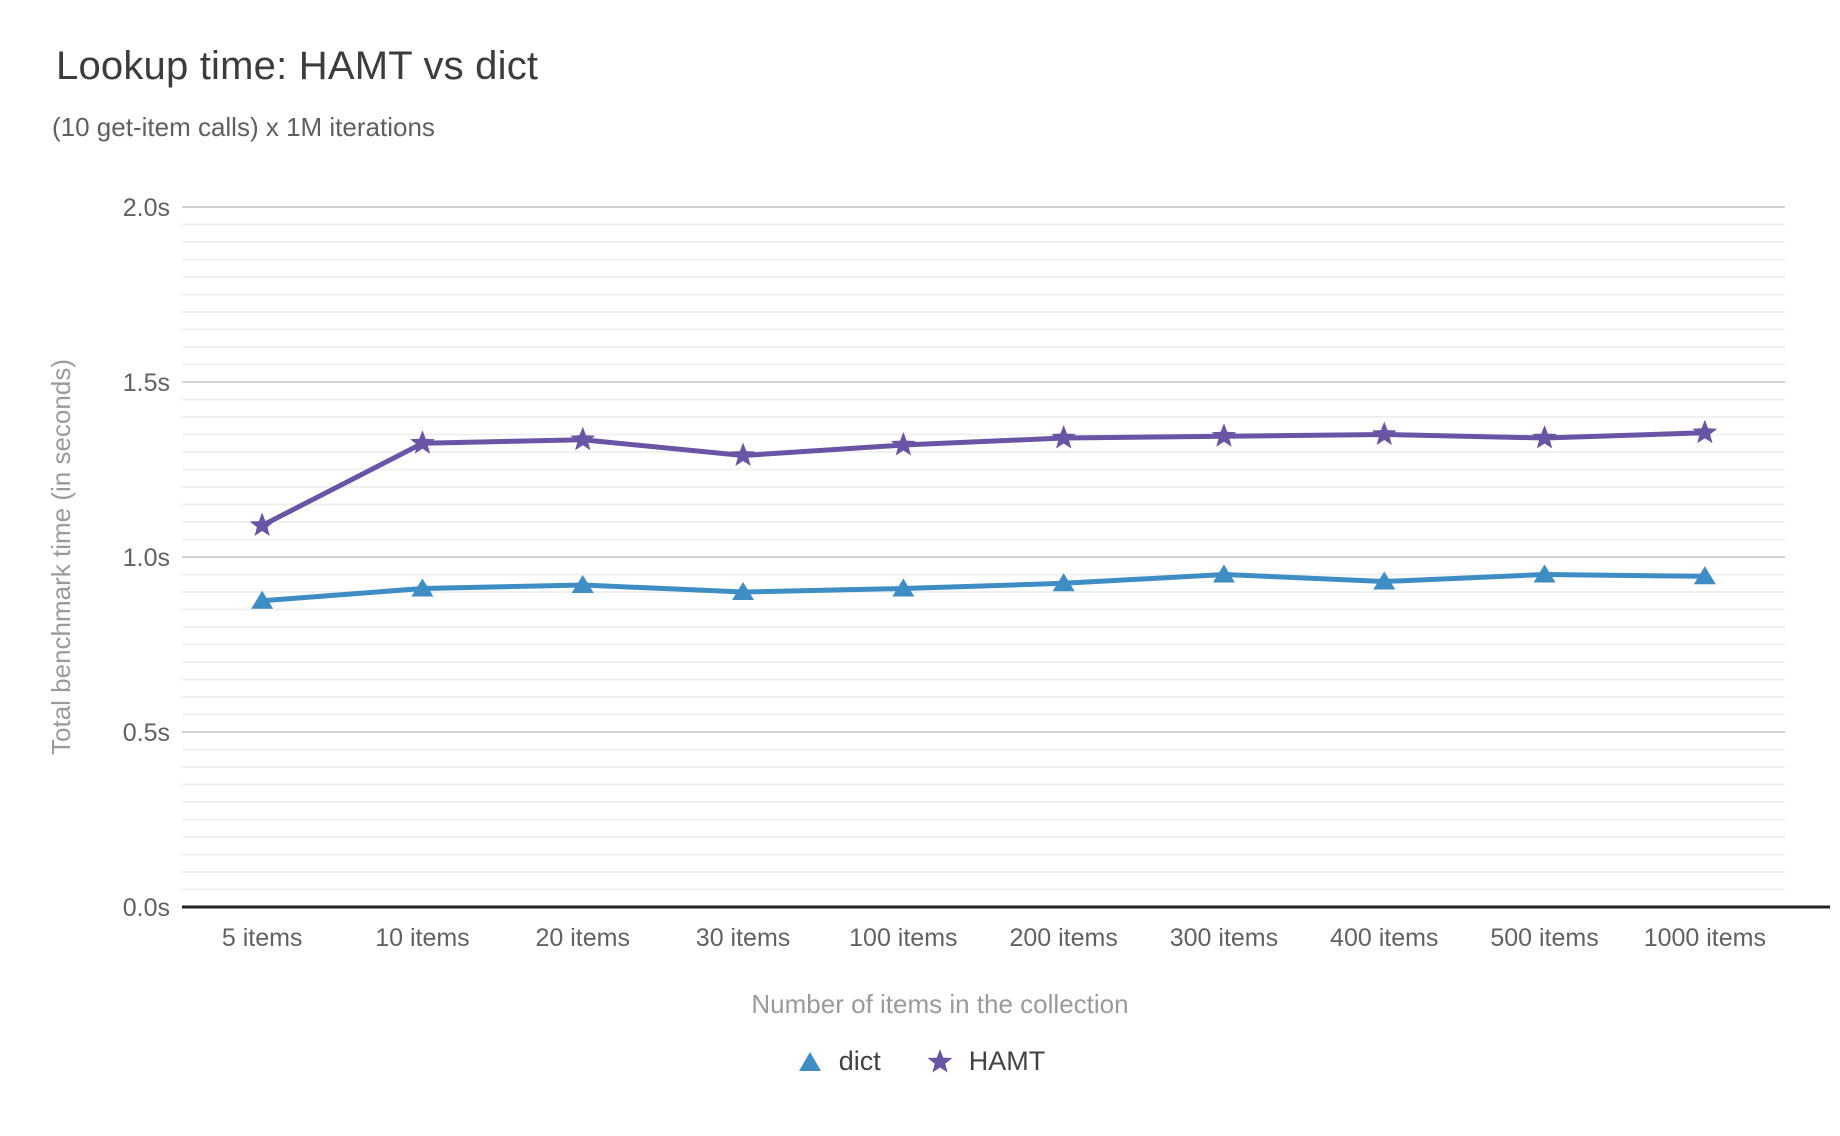 This screenshot has height=1136, width=1840. Describe the element at coordinates (1544, 938) in the screenshot. I see `x-tick-label: 500 items` at that location.